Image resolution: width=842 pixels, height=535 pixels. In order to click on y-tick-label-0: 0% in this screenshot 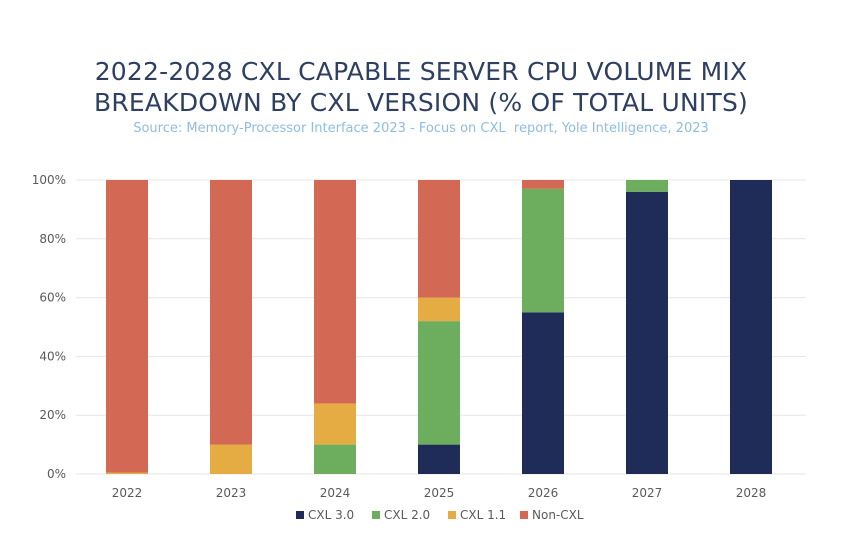, I will do `click(56, 474)`.